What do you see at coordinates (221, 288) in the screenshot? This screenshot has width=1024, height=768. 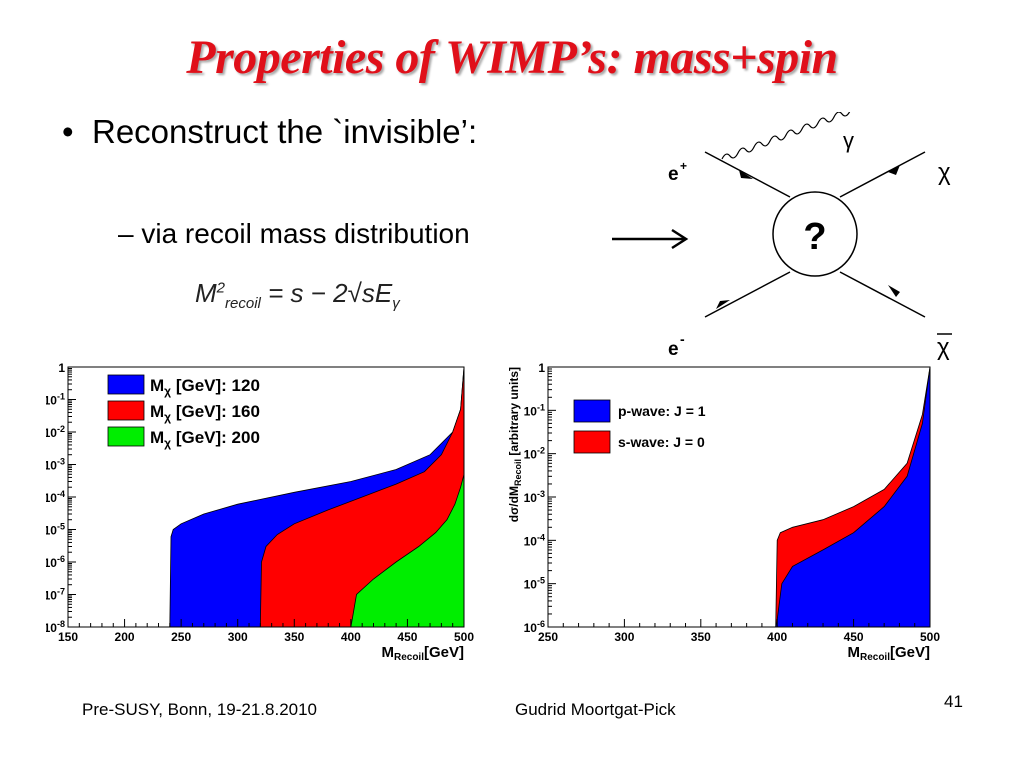 I see `formula-sup: 2` at bounding box center [221, 288].